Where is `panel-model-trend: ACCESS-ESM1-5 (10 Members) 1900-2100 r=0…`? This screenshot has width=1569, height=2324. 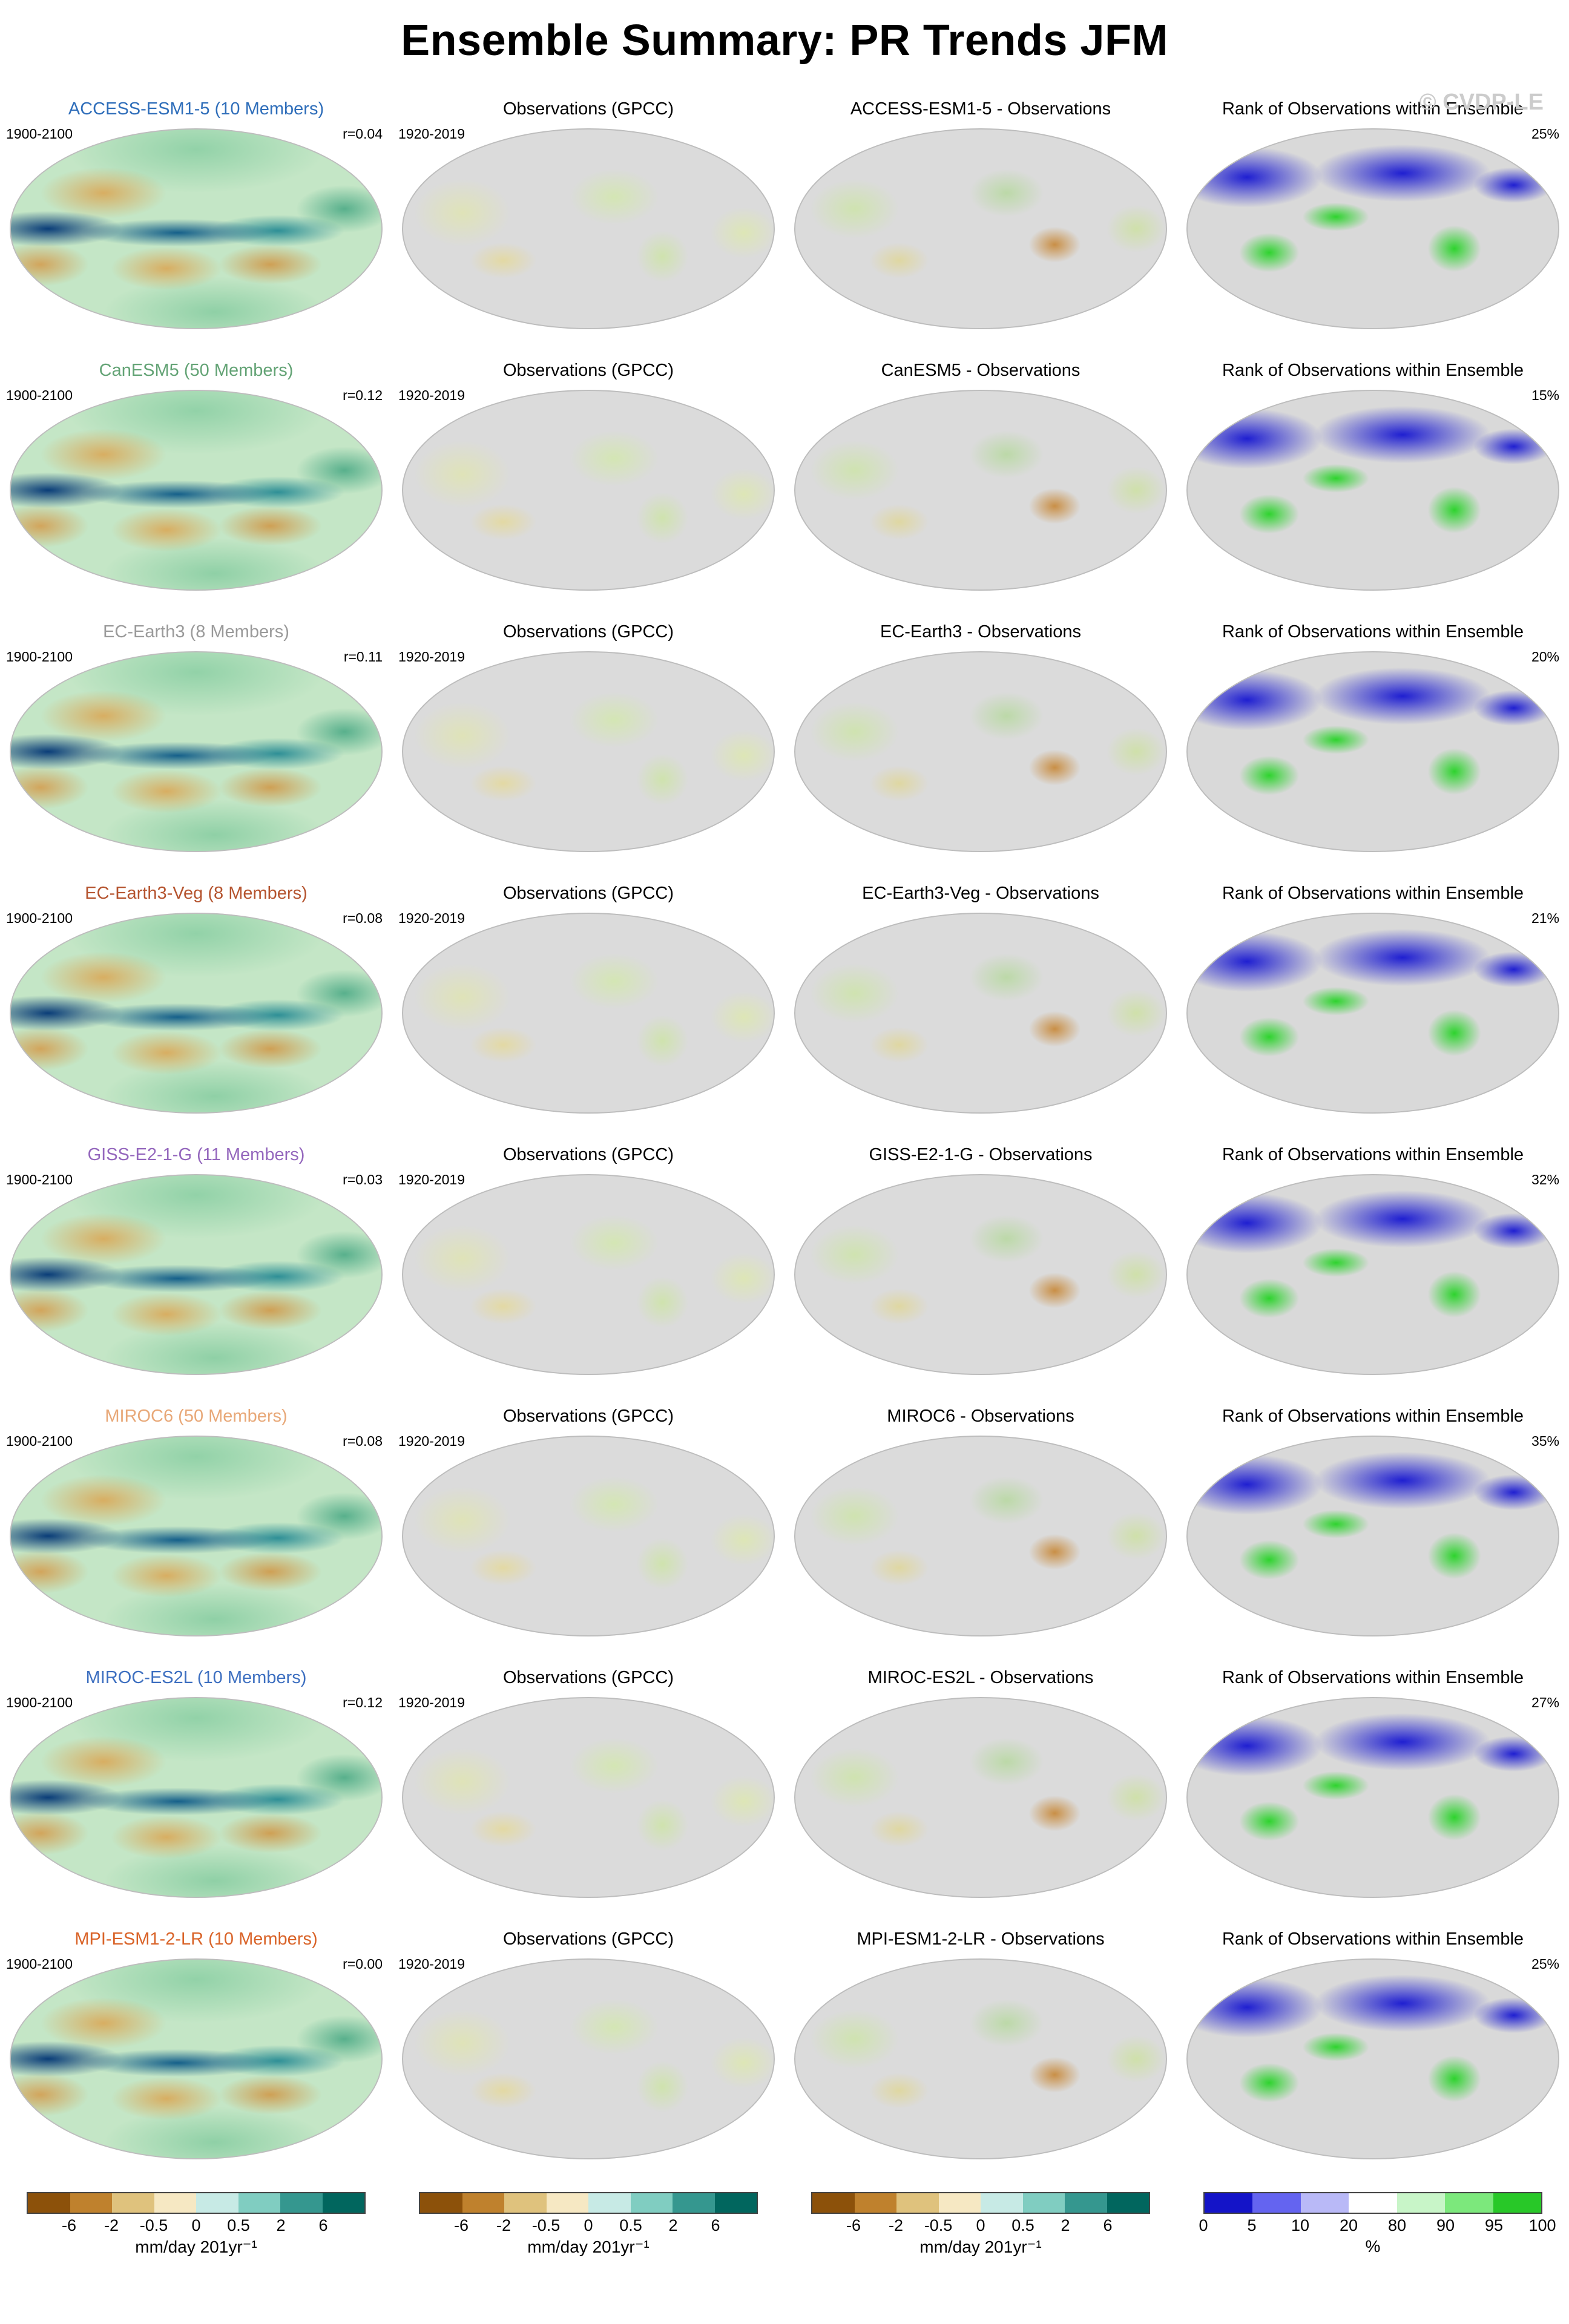 panel-model-trend: ACCESS-ESM1-5 (10 Members) 1900-2100 r=0… is located at coordinates (196, 225).